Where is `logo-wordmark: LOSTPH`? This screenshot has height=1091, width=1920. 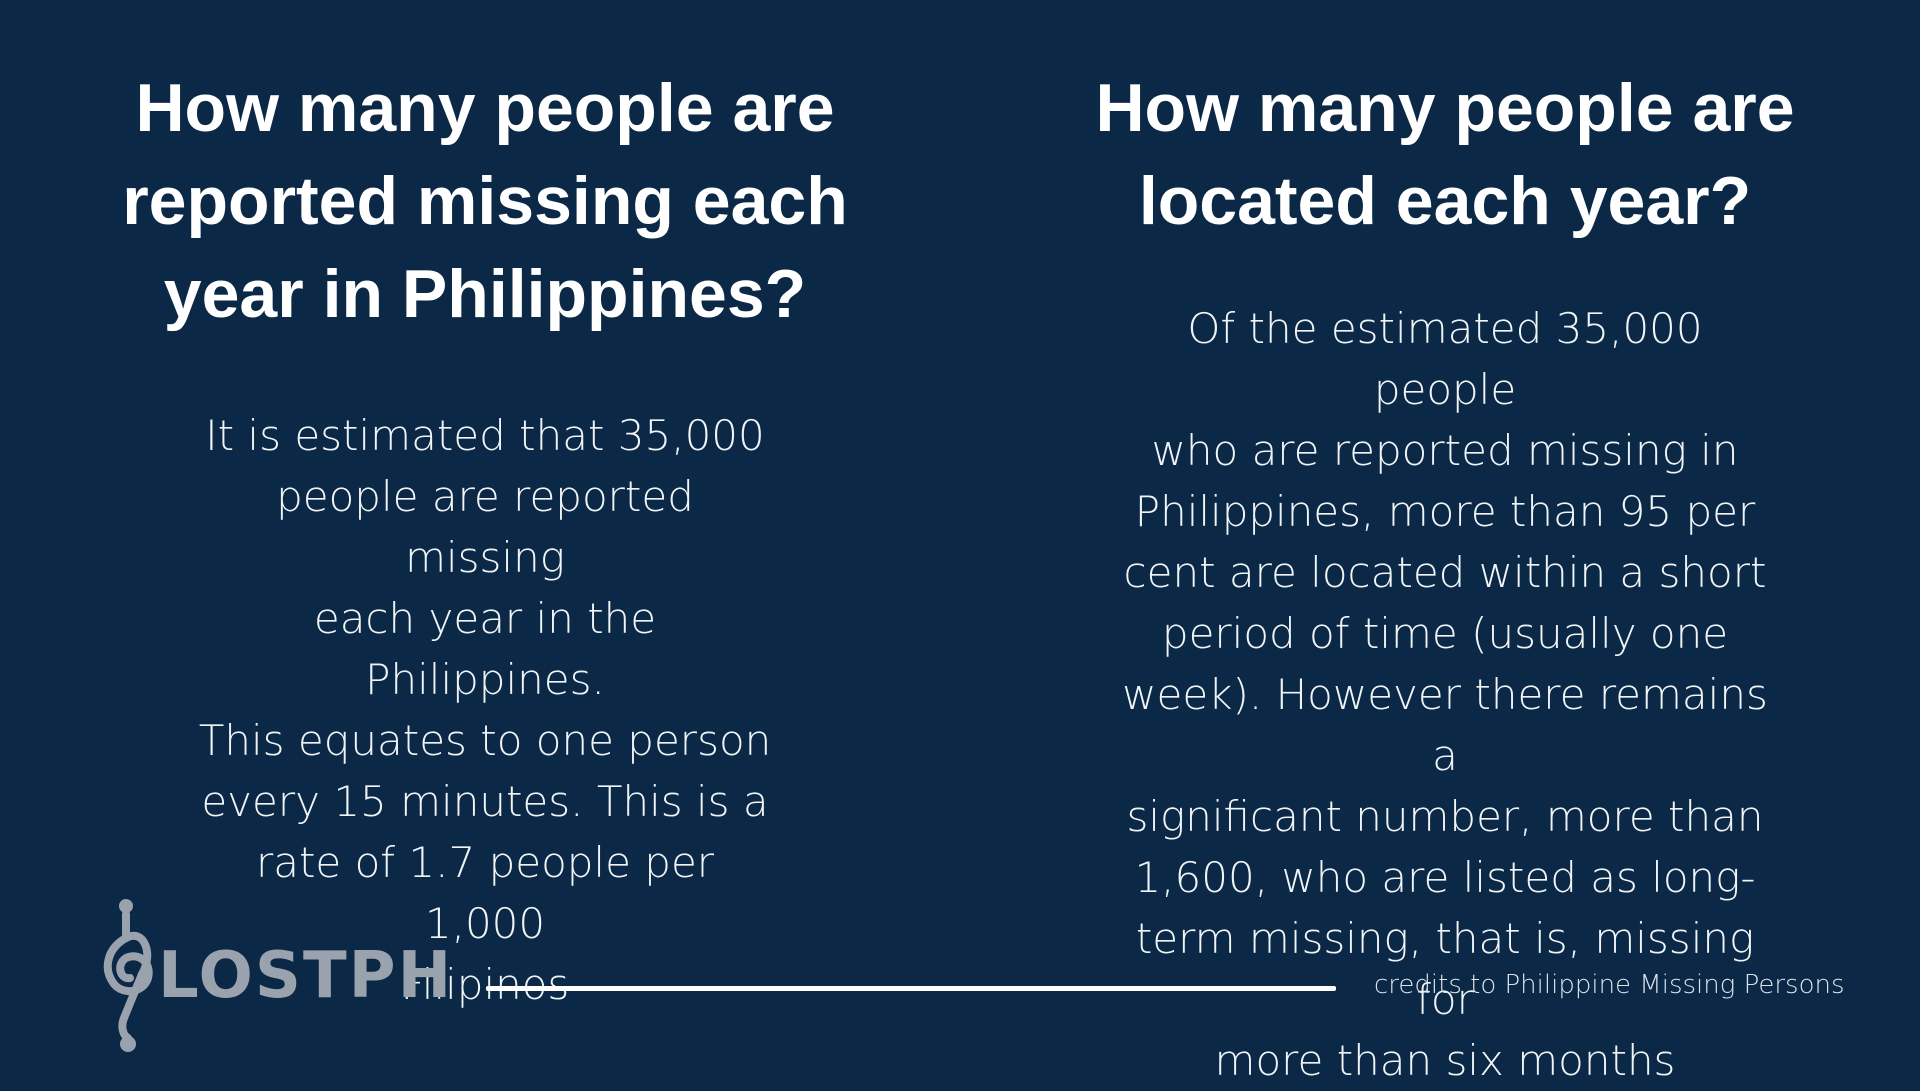
logo-wordmark: LOSTPH is located at coordinates (306, 976).